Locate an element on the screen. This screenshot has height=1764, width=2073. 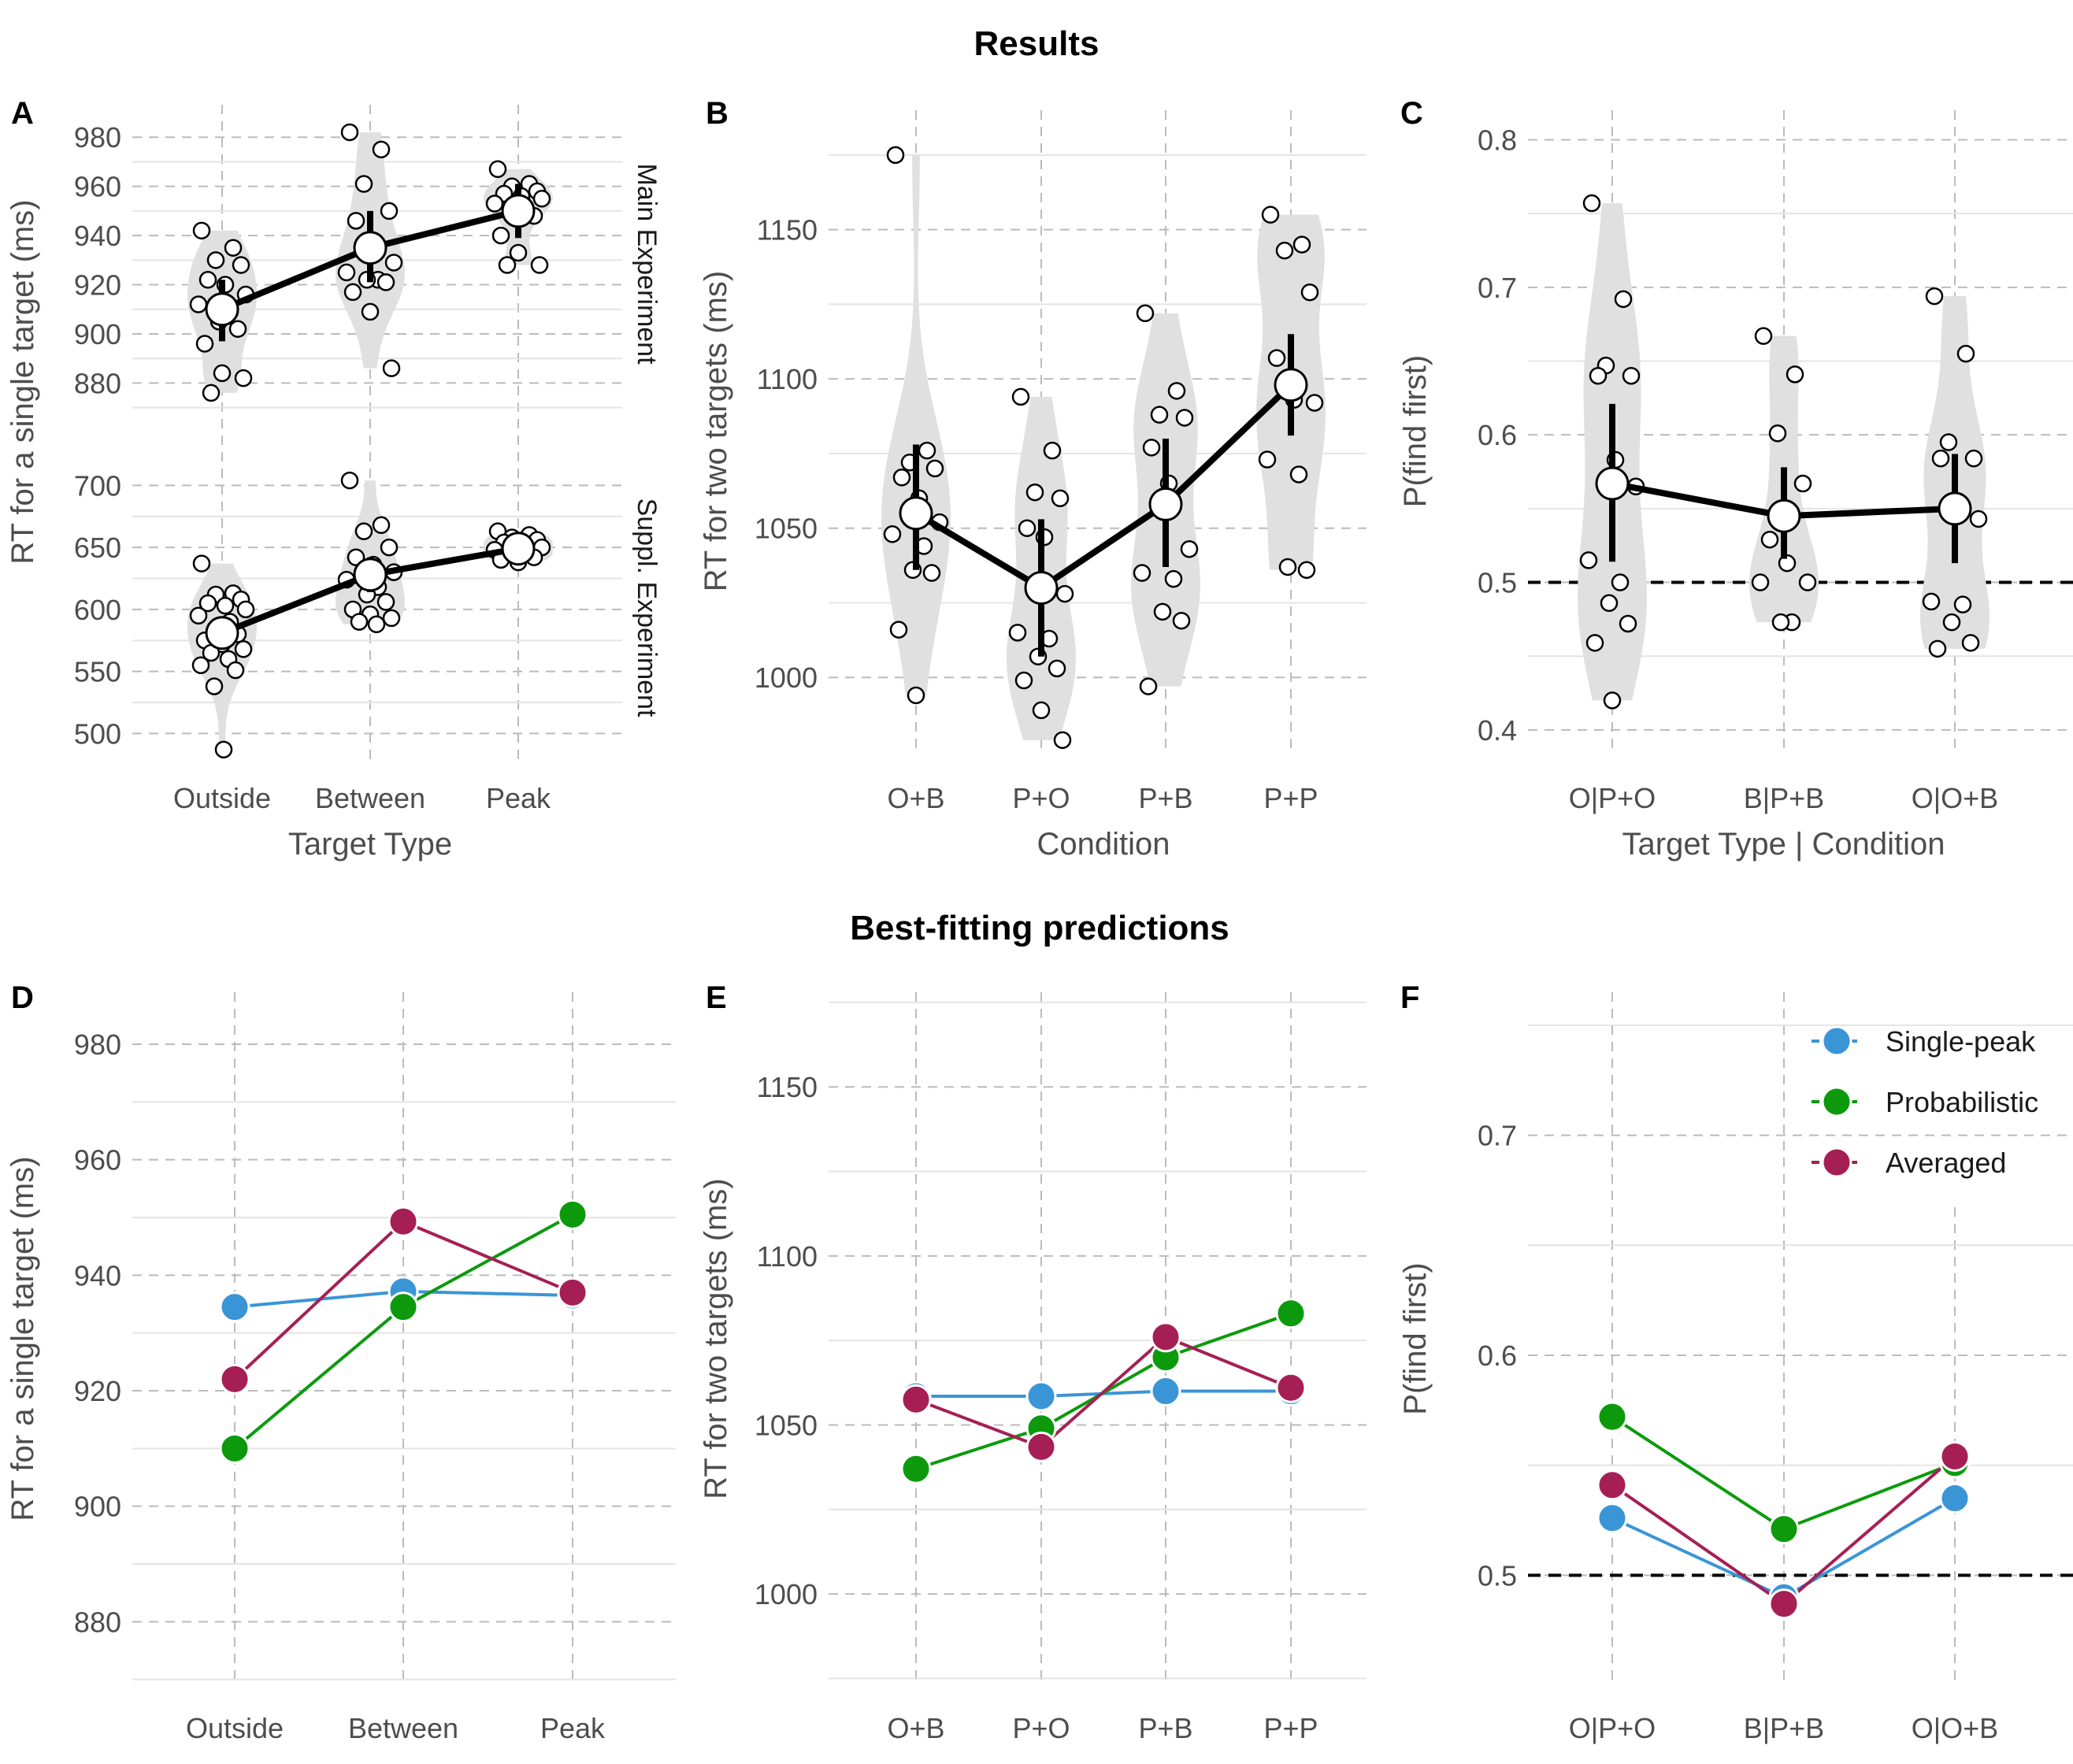
y-tick-label: 500 is located at coordinates (97, 733).